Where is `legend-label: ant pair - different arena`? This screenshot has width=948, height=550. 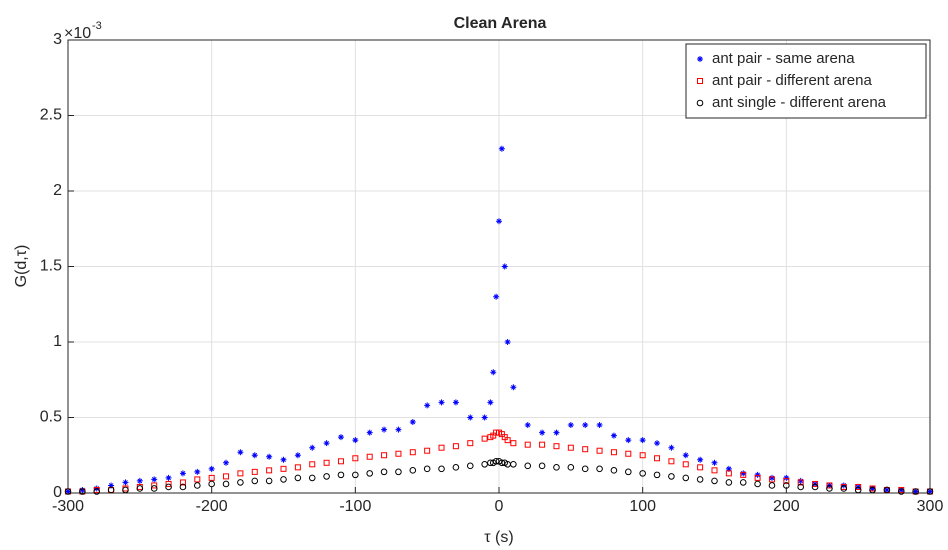
legend-label: ant pair - different arena is located at coordinates (792, 80).